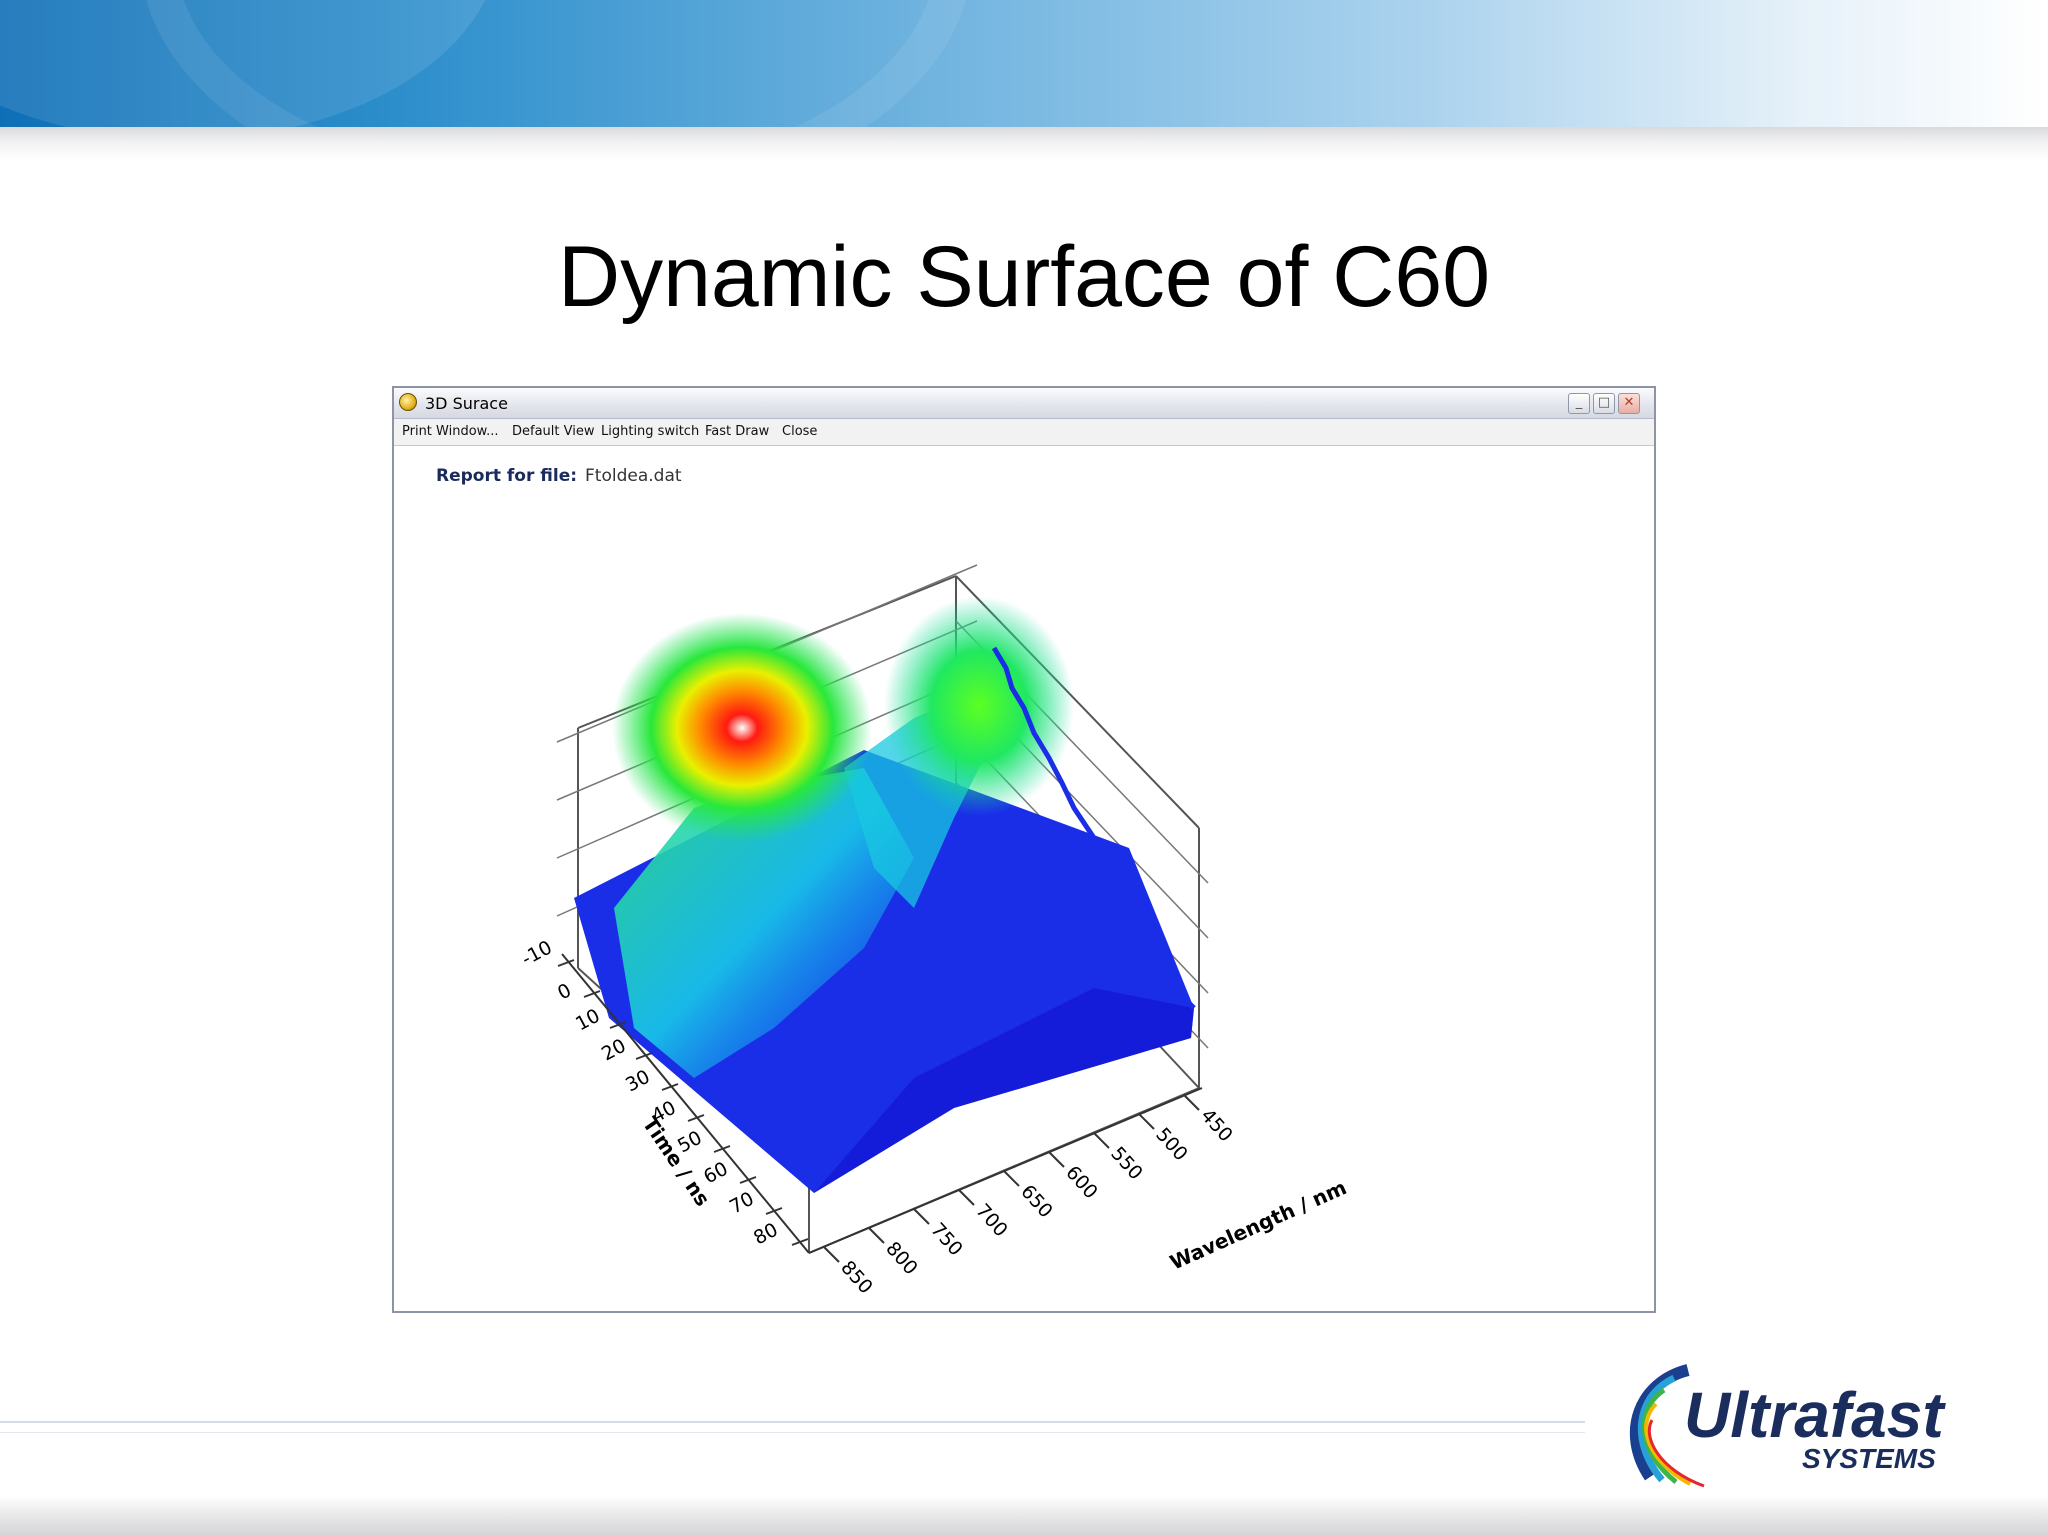  Describe the element at coordinates (1604, 403) in the screenshot. I see `maximize-button: □` at that location.